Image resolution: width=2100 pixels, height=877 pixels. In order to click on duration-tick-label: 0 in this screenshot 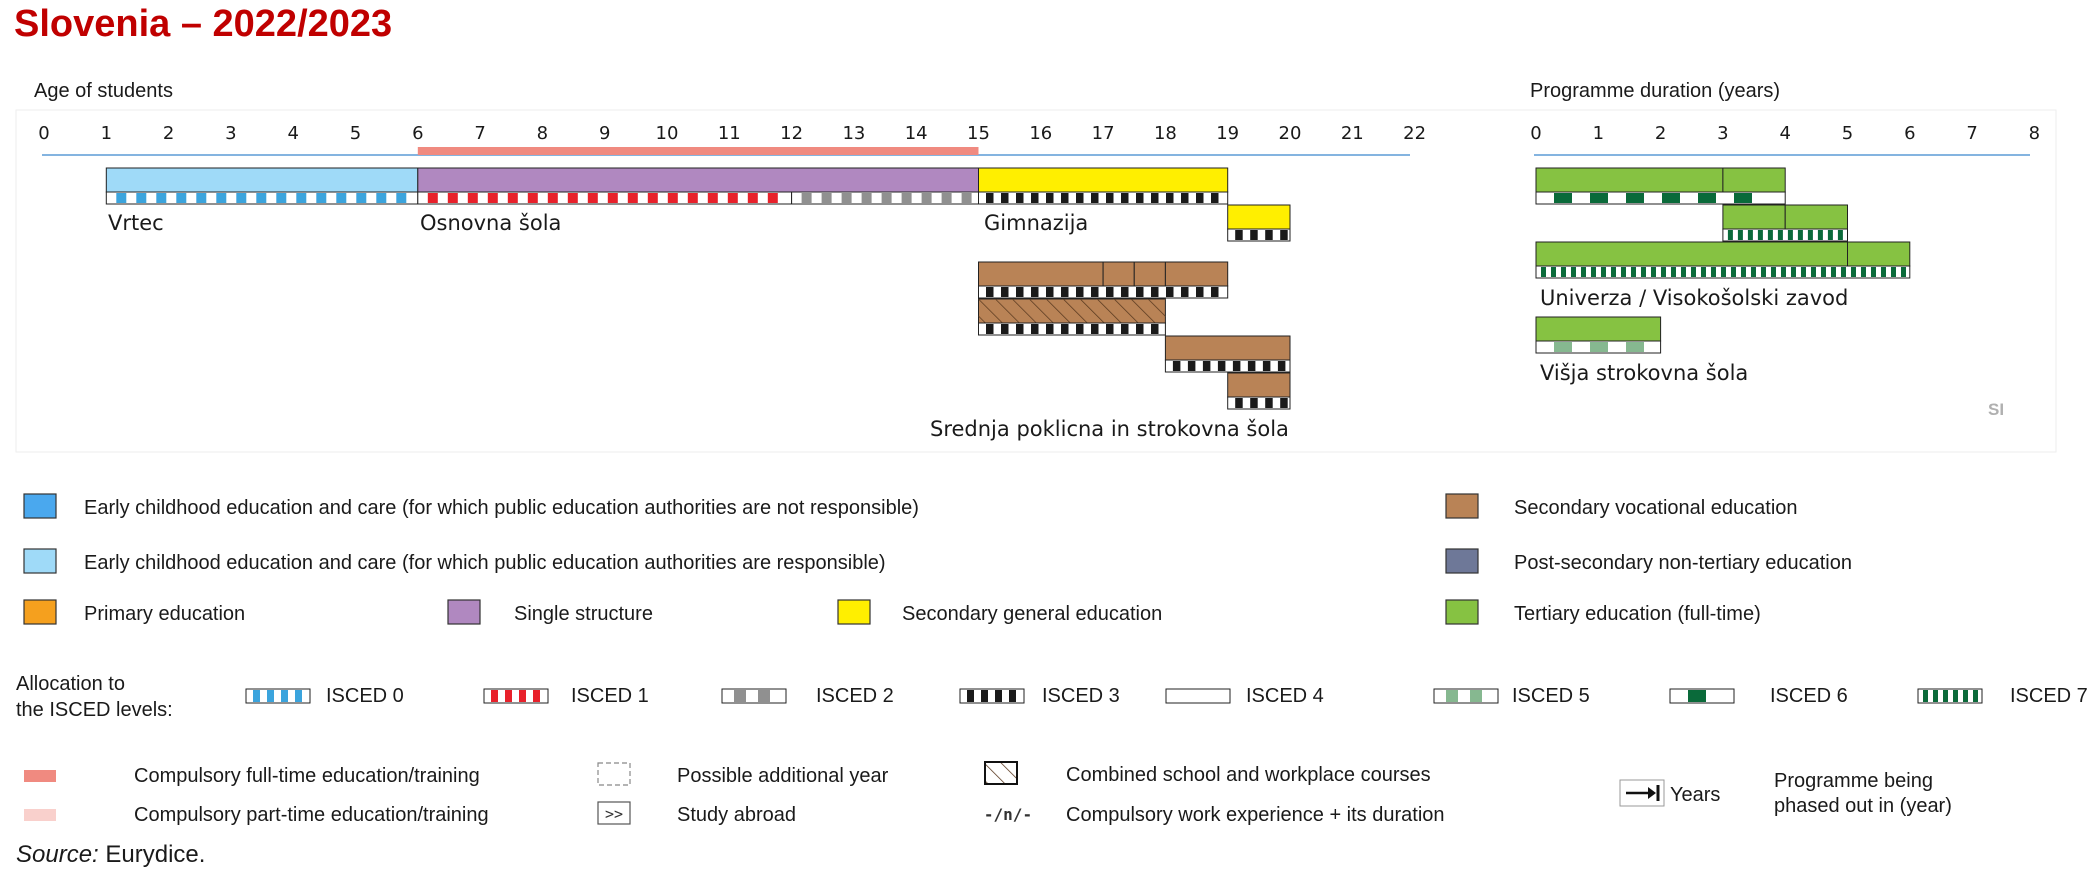, I will do `click(1535, 133)`.